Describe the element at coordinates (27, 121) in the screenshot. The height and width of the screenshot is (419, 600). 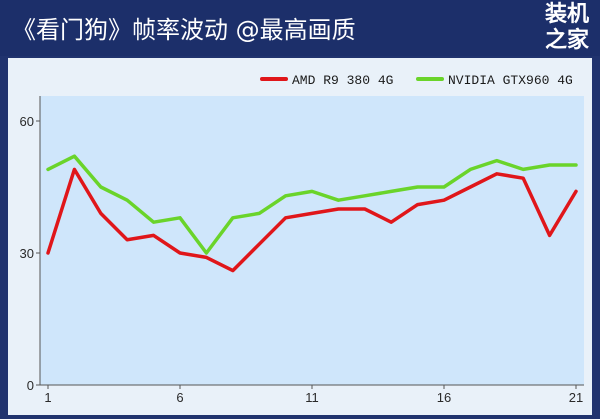
I see `y-tick-label: 60` at that location.